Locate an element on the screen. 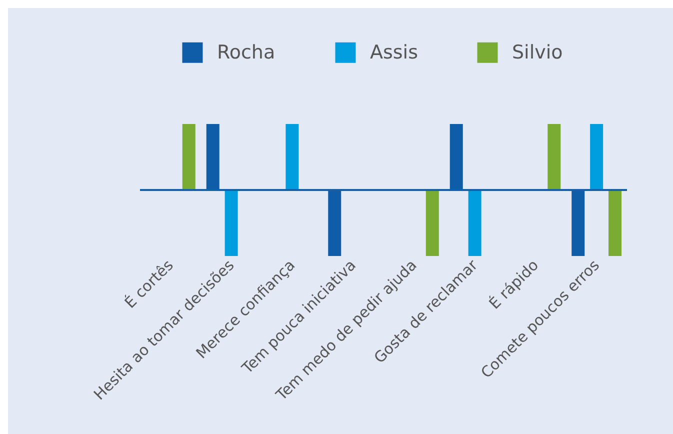 The image size is (673, 434). legend-label: Silvio is located at coordinates (537, 53).